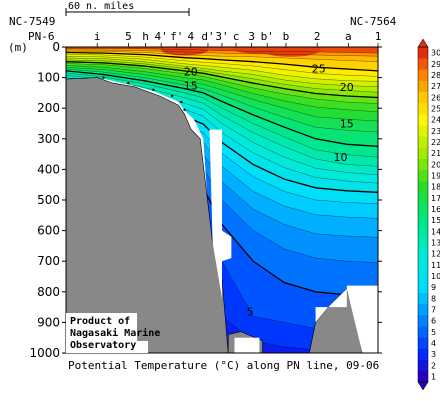 Image resolution: width=440 pixels, height=401 pixels. I want to click on depth-tick-label: 900, so click(48, 322).